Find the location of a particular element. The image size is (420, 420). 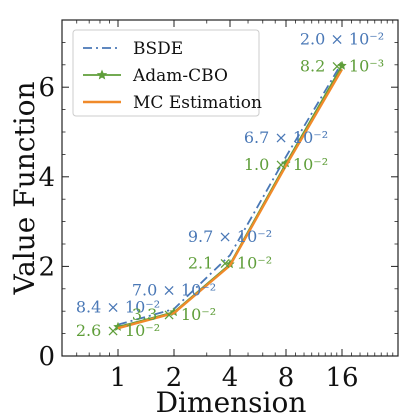

y-axis-title: Value Function is located at coordinates (24, 188).